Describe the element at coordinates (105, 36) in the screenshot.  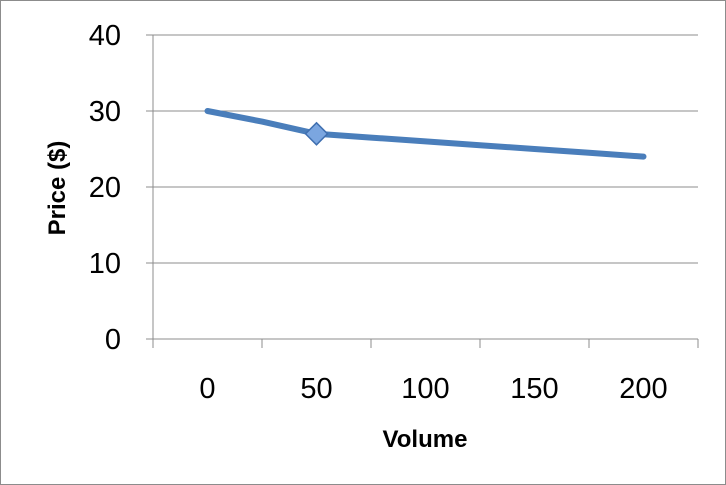
I see `y-tick-label: 40` at that location.